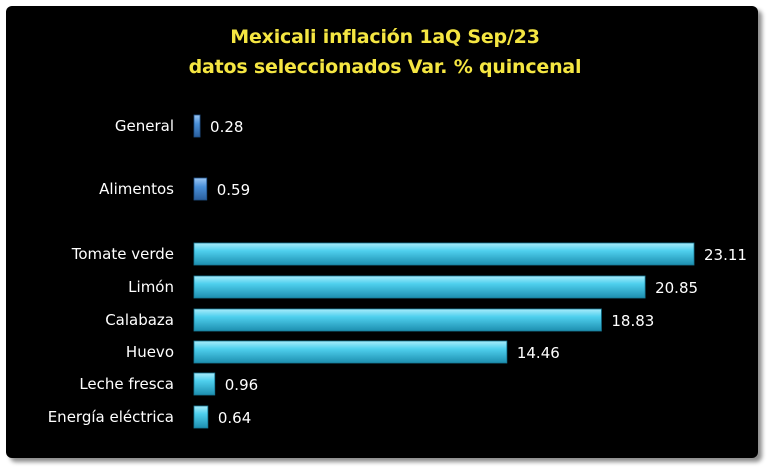 This screenshot has height=470, width=770. Describe the element at coordinates (144, 126) in the screenshot. I see `category-label-general: General` at that location.